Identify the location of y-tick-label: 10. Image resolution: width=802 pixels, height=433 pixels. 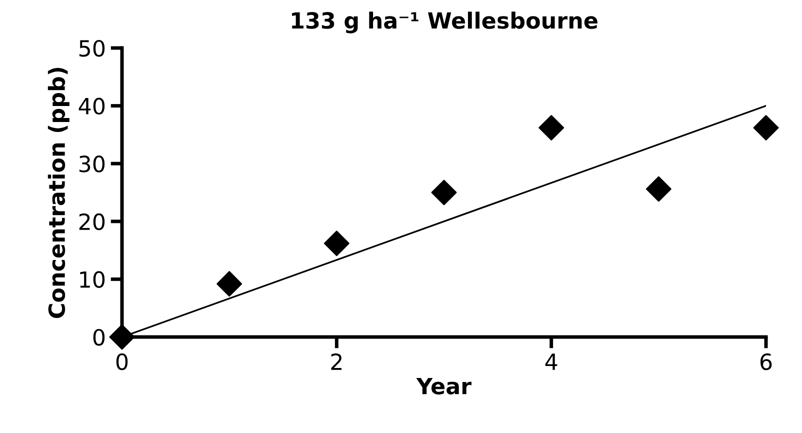
(92, 279).